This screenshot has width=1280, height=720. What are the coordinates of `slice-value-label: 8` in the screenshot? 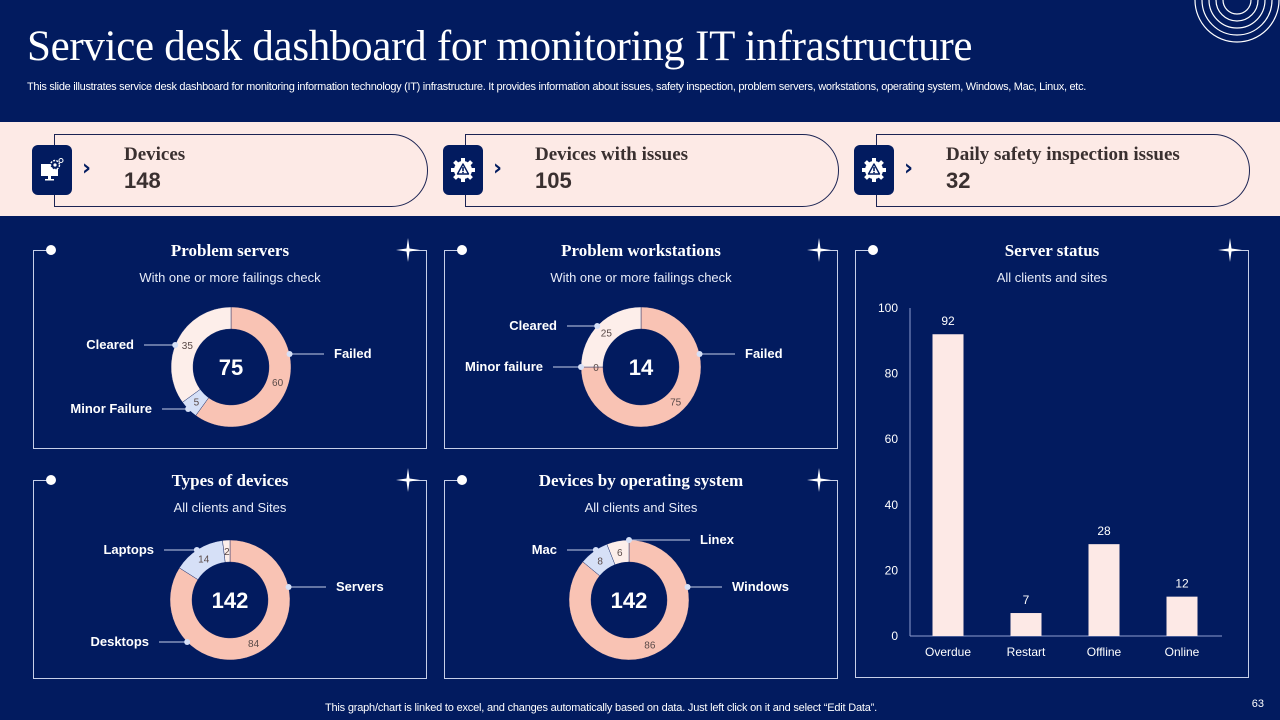 It's located at (600, 561).